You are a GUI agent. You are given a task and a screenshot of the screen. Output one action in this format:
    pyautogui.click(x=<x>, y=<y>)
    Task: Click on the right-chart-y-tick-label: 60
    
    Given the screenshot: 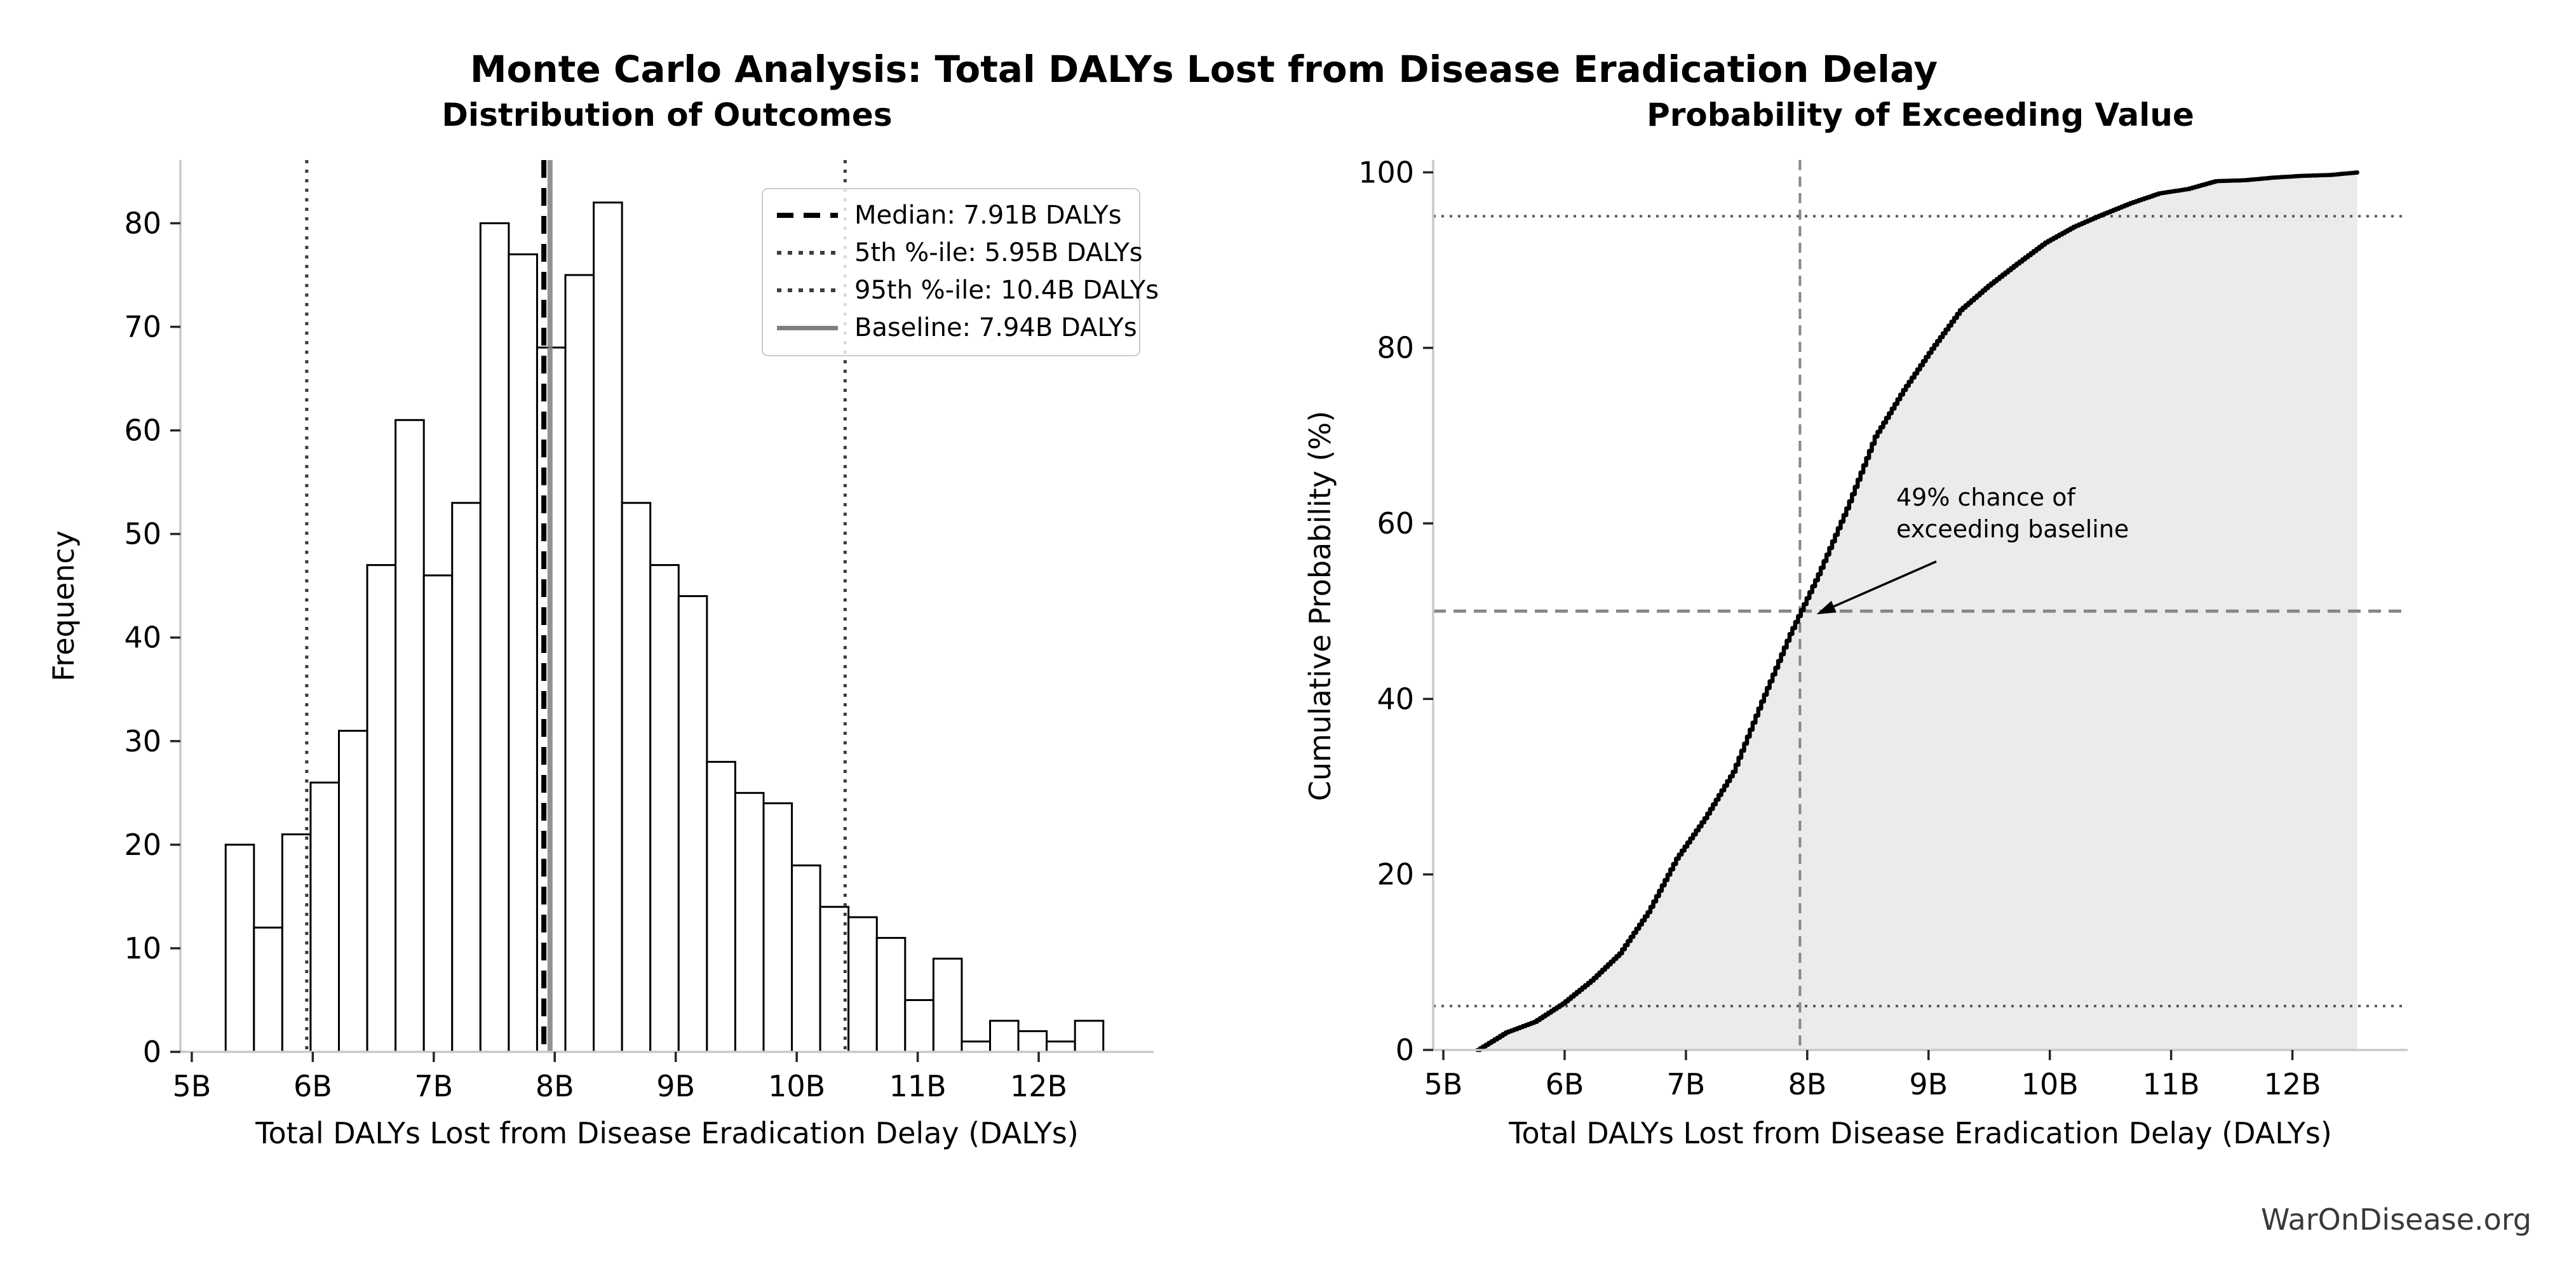 What is the action you would take?
    pyautogui.click(x=1395, y=523)
    